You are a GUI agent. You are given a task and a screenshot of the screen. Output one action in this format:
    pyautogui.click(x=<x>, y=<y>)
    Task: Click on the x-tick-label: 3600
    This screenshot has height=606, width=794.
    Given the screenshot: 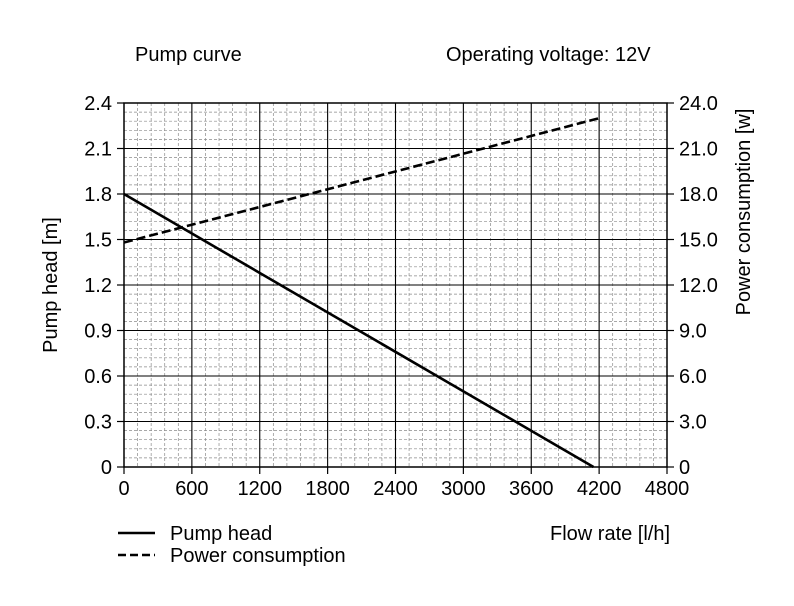 What is the action you would take?
    pyautogui.click(x=531, y=489)
    